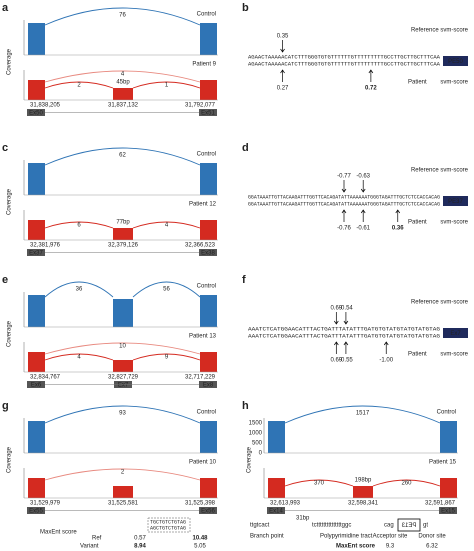 This screenshot has height=551, width=474. Describe the element at coordinates (283, 37) in the screenshot. I see `ref-score: 0.35` at that location.